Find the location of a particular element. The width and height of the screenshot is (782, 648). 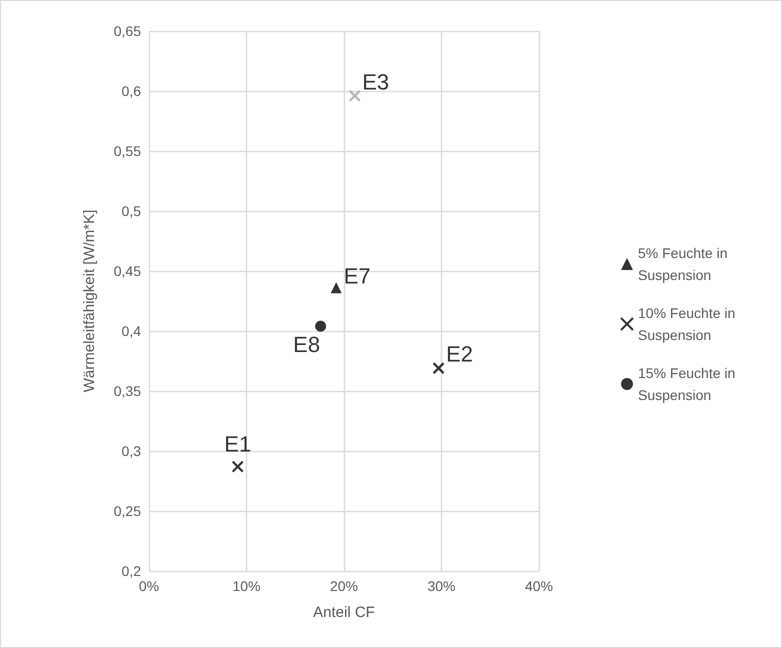

y-axis-title: Wärmeleitfähigkeit [W/m*K] is located at coordinates (89, 301).